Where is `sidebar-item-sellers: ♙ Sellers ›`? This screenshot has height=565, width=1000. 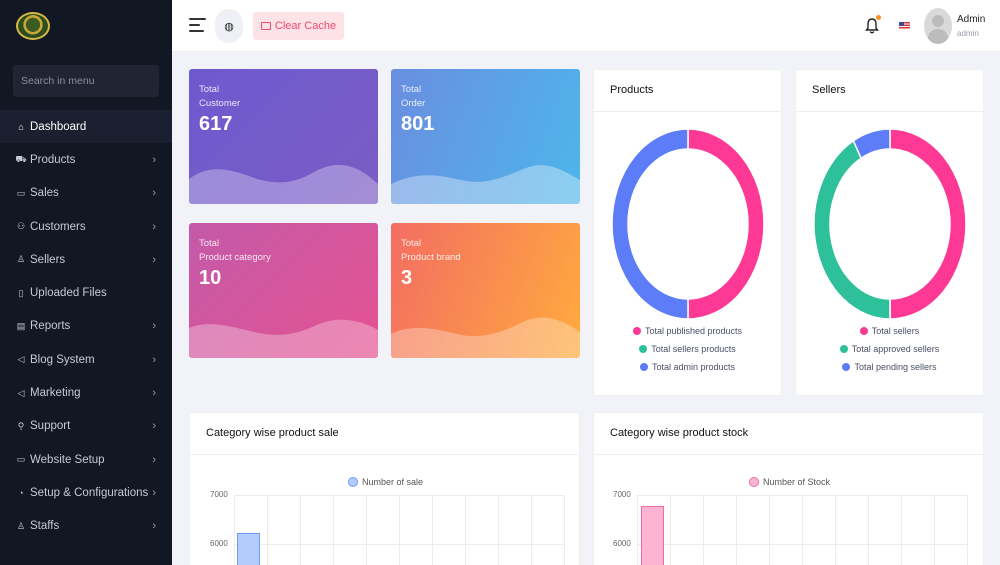 sidebar-item-sellers: ♙ Sellers › is located at coordinates (86, 259).